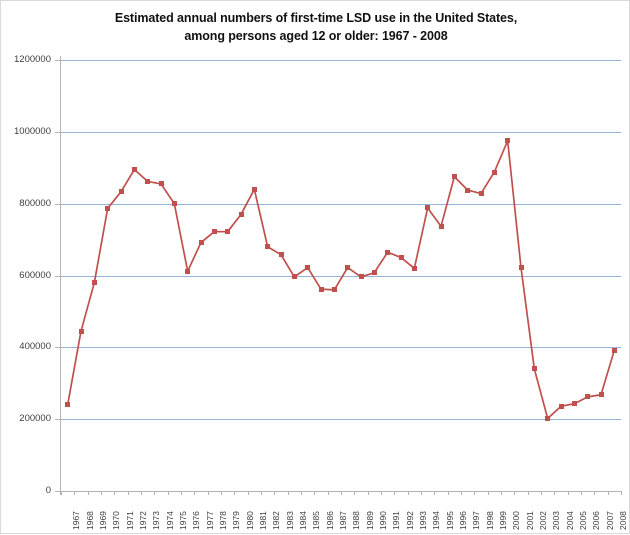 The width and height of the screenshot is (630, 535). Describe the element at coordinates (76, 520) in the screenshot. I see `x-axis-tick-label: 1967` at that location.